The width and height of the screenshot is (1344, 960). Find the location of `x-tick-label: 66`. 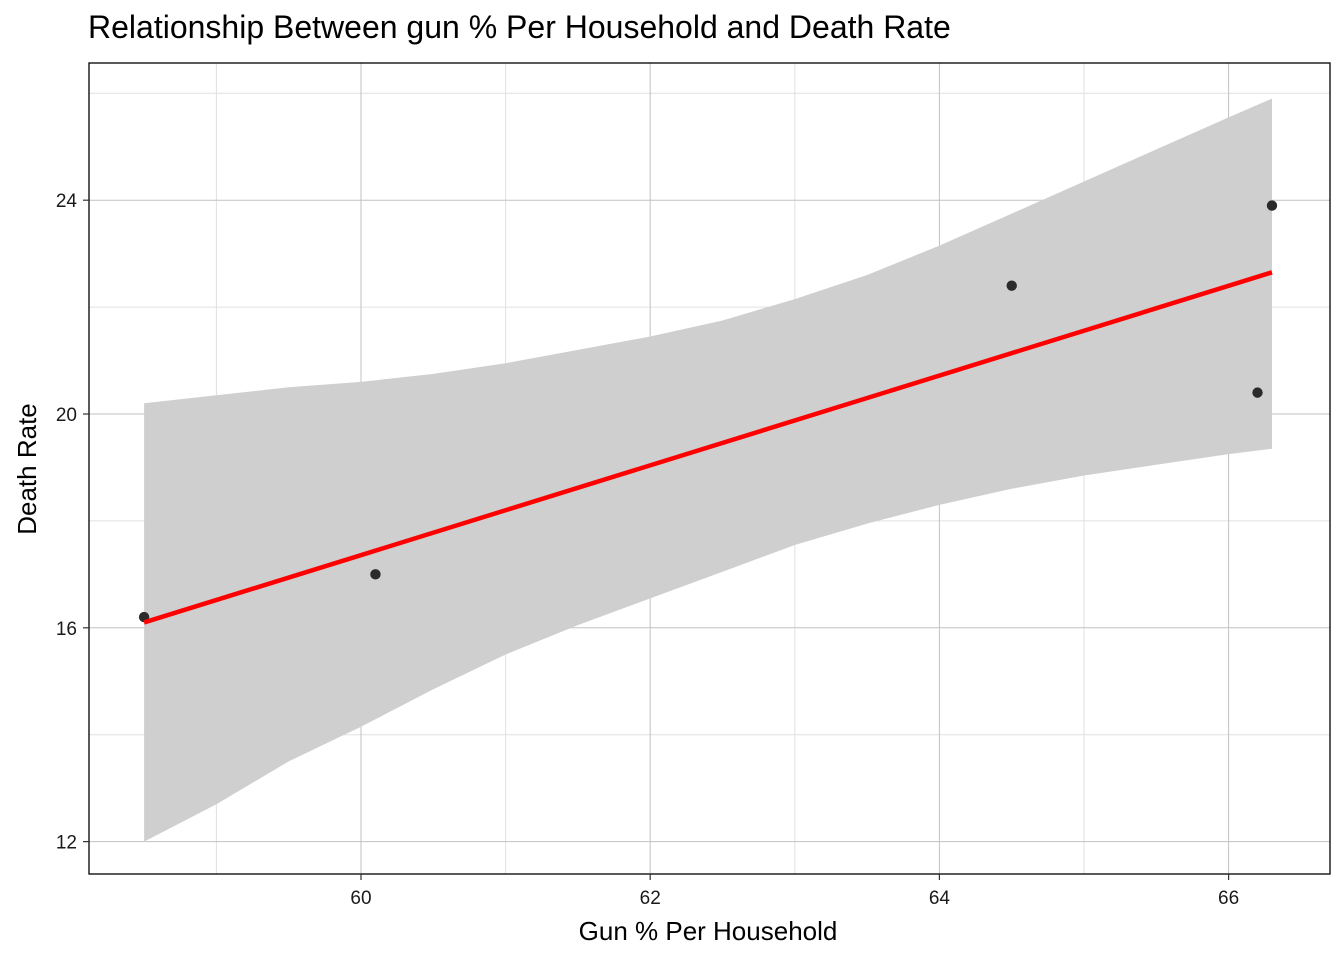

x-tick-label: 66 is located at coordinates (1228, 898).